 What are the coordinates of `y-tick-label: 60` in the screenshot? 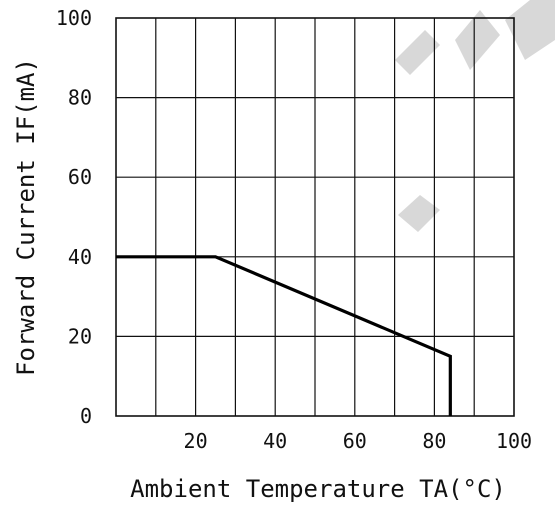 It's located at (80, 177).